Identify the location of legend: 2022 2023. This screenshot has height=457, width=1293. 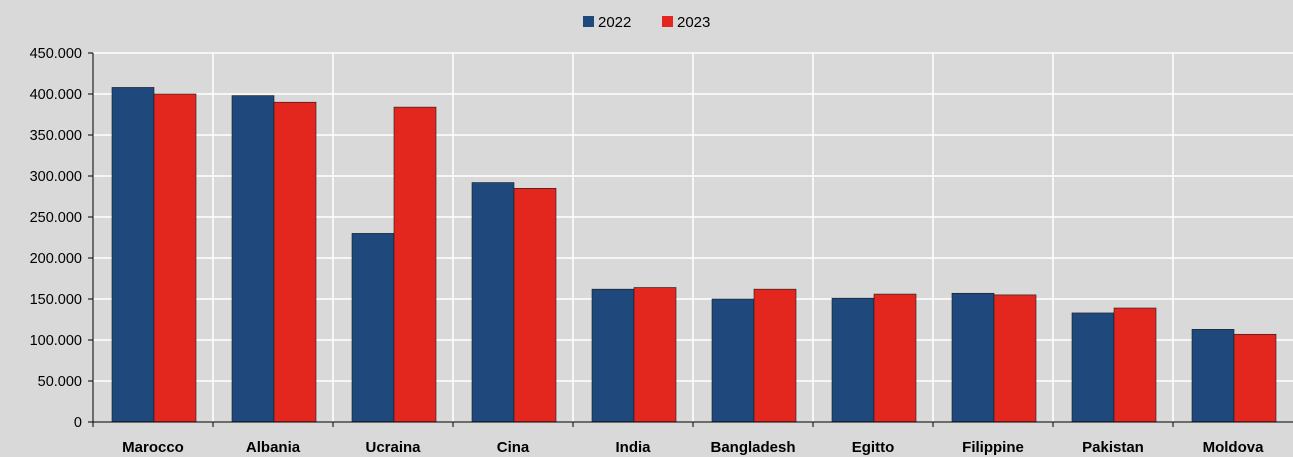
(646, 22).